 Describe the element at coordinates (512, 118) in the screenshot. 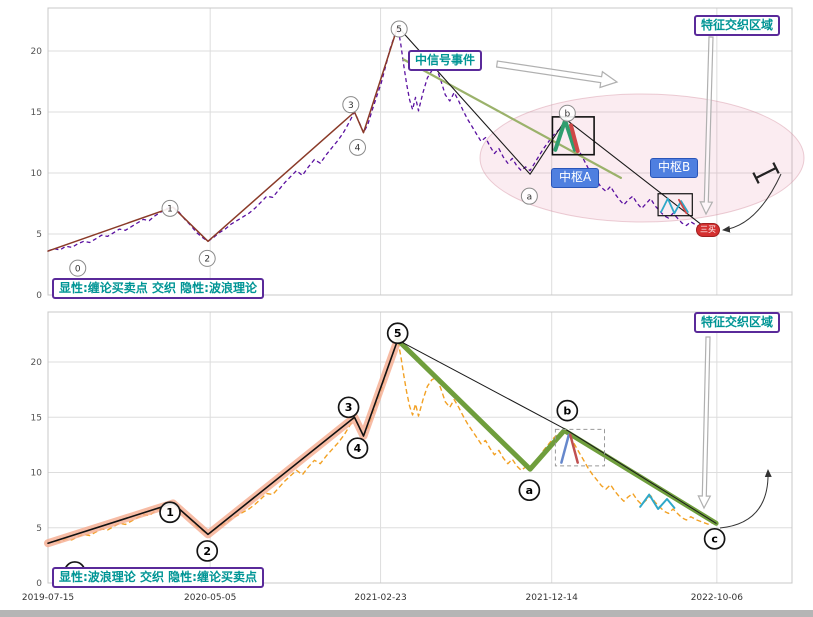

I see `green-trendline` at that location.